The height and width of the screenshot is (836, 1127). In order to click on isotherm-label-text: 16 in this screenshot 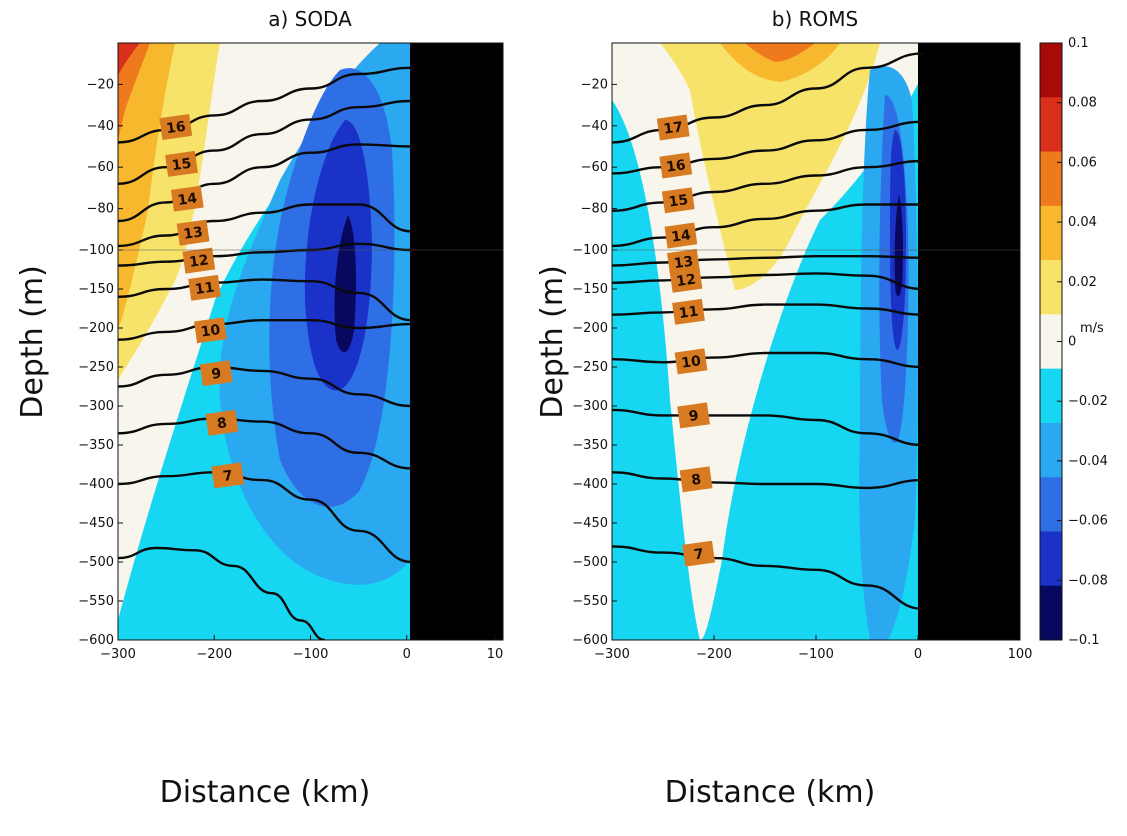, I will do `click(176, 128)`.